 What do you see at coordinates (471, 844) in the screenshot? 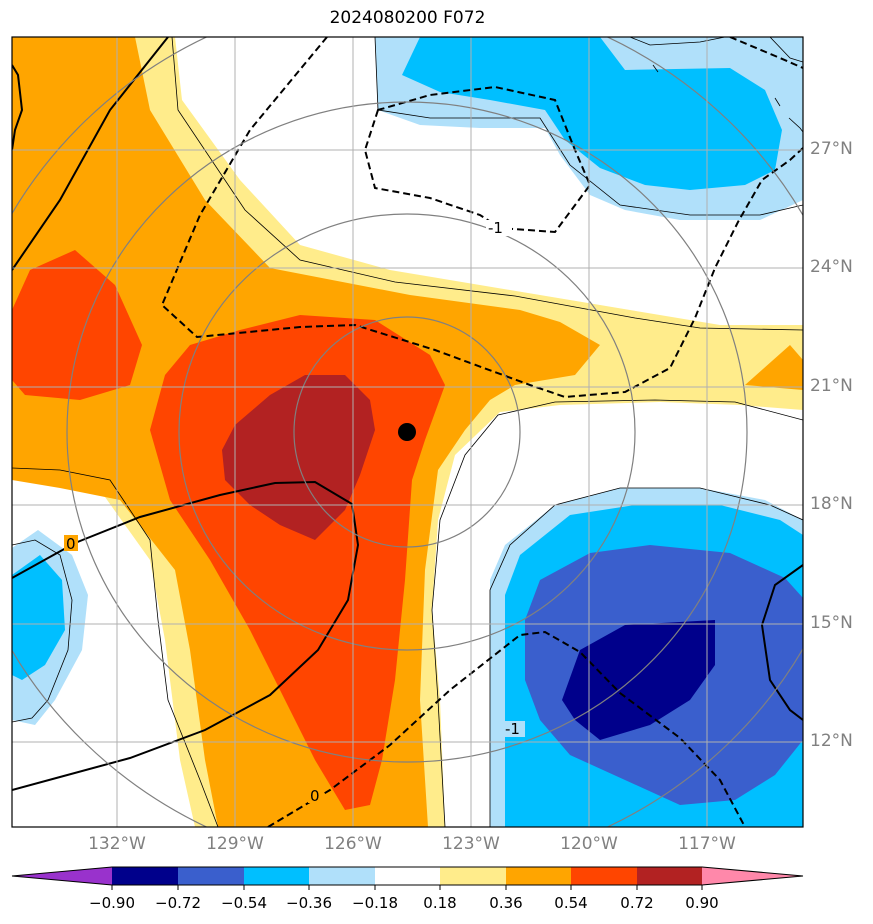
I see `lon-label: 123°W` at bounding box center [471, 844].